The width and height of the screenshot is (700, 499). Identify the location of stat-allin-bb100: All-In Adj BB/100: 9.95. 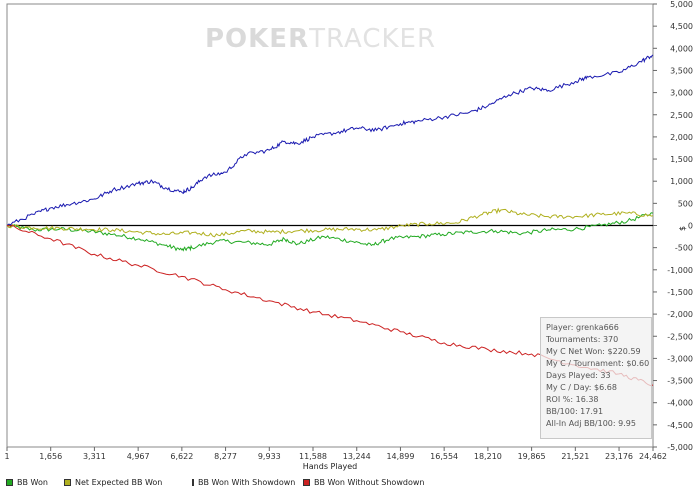
(591, 423).